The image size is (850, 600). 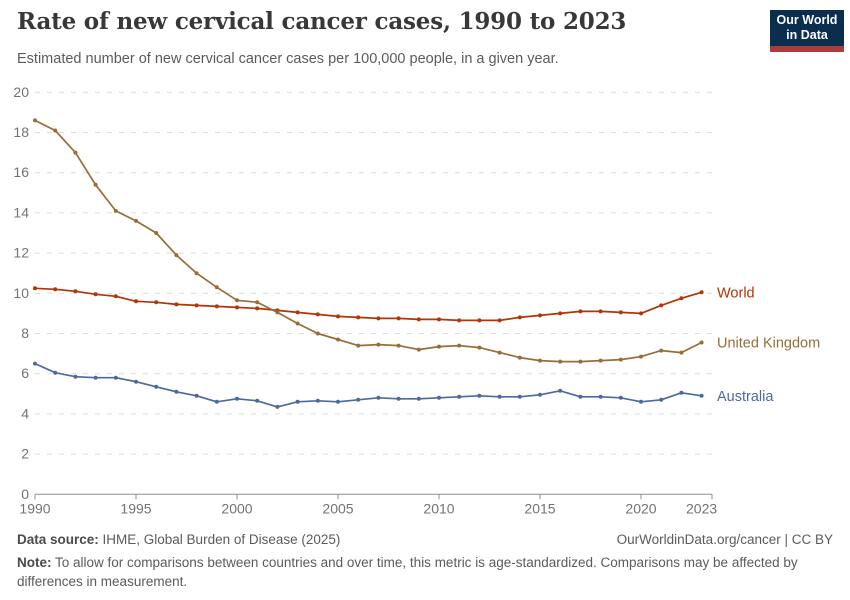 I want to click on svg-text: 2023, so click(x=701, y=508).